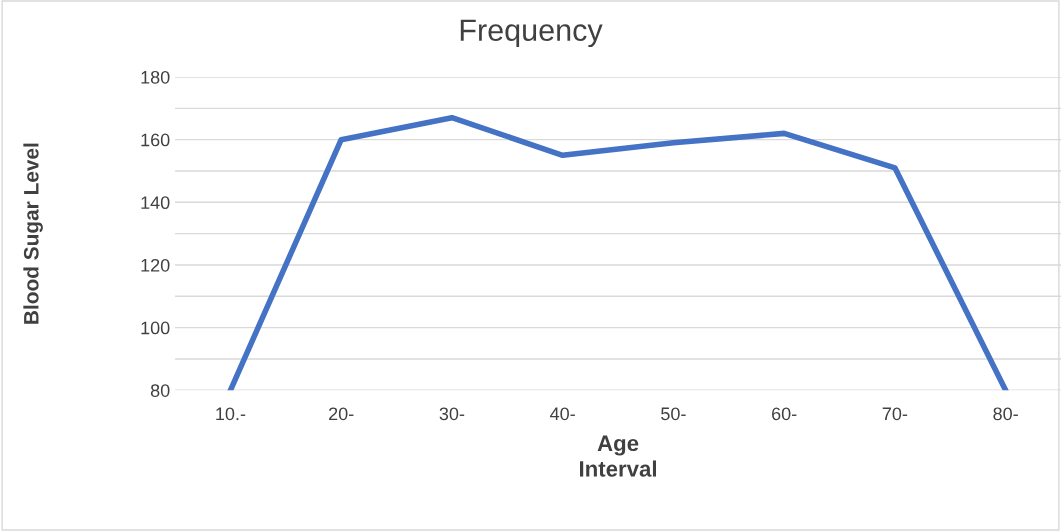  What do you see at coordinates (452, 414) in the screenshot?
I see `x-tick-label: 30-` at bounding box center [452, 414].